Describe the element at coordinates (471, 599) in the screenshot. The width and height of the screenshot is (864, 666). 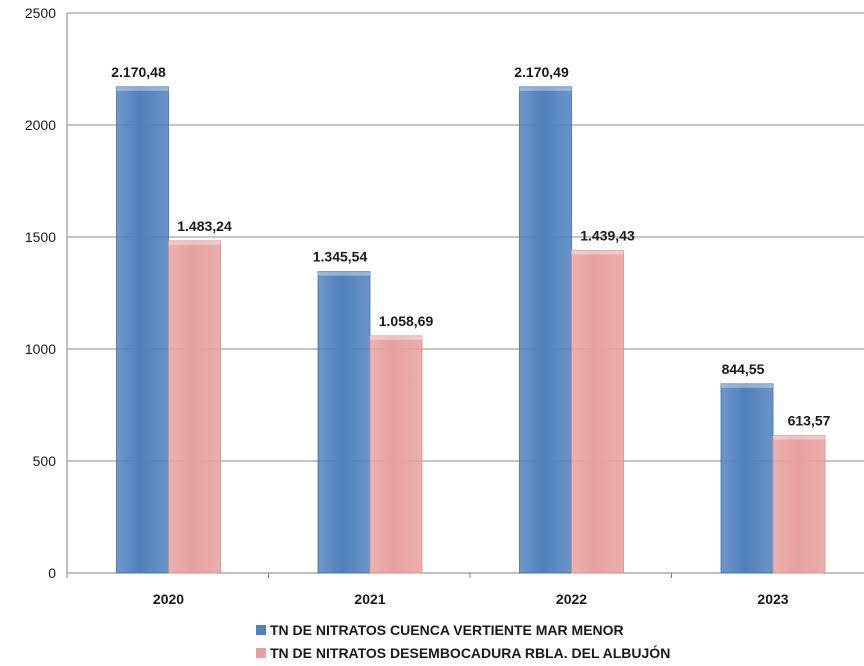
I see `x-axis-tick-labels: 2020 2021 2022 2023` at that location.